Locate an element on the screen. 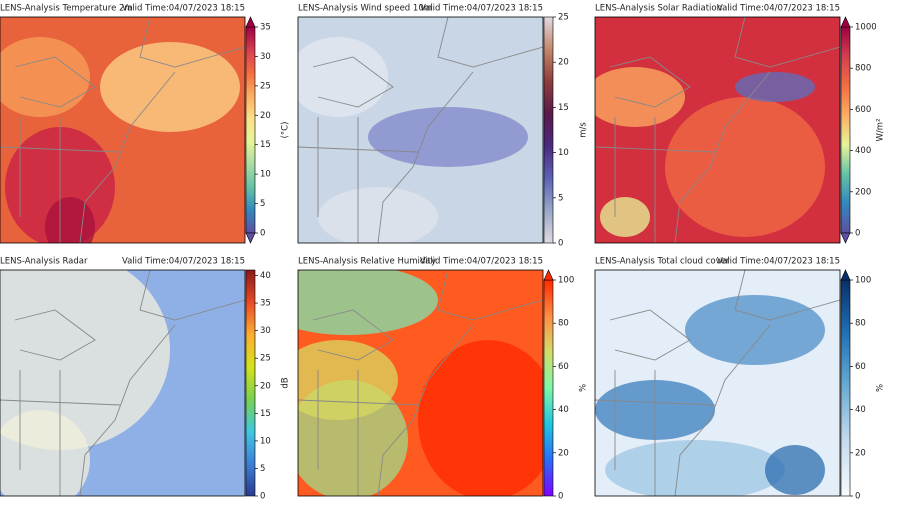 This screenshot has width=900, height=511. colorbar-tick-label: 200 is located at coordinates (863, 192).